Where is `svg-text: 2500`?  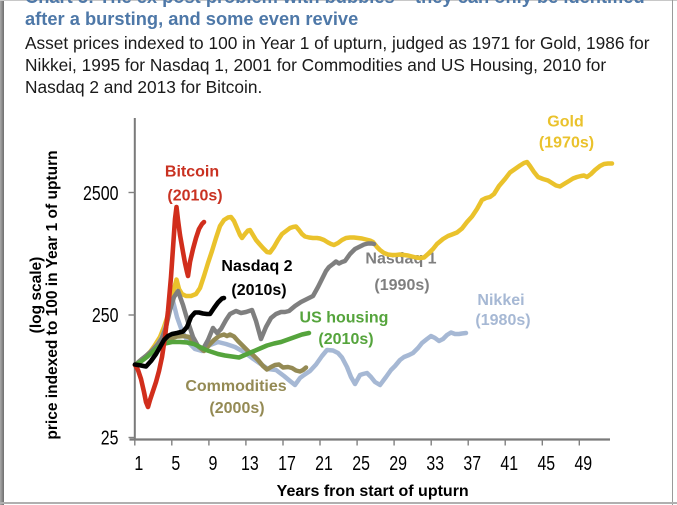 svg-text: 2500 is located at coordinates (101, 194).